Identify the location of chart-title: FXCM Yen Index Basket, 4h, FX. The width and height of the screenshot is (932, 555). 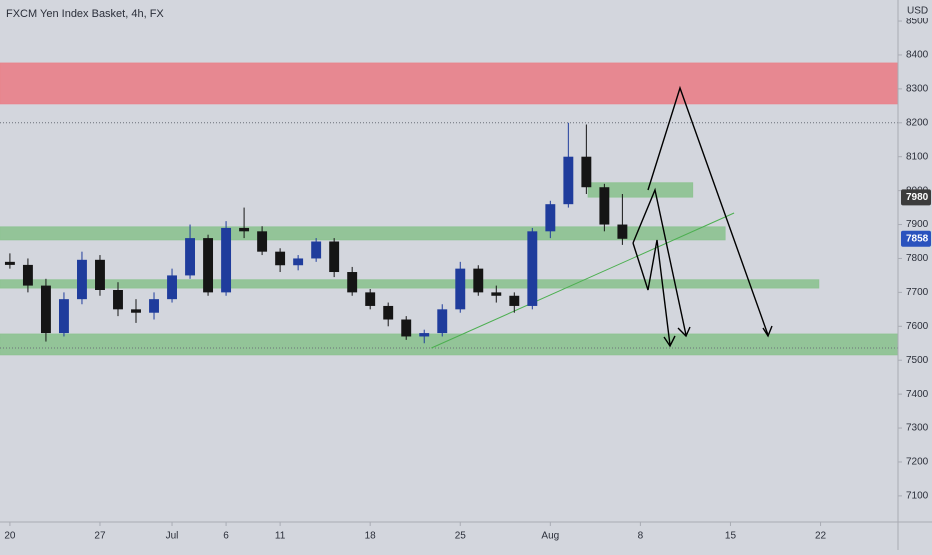
(85, 14).